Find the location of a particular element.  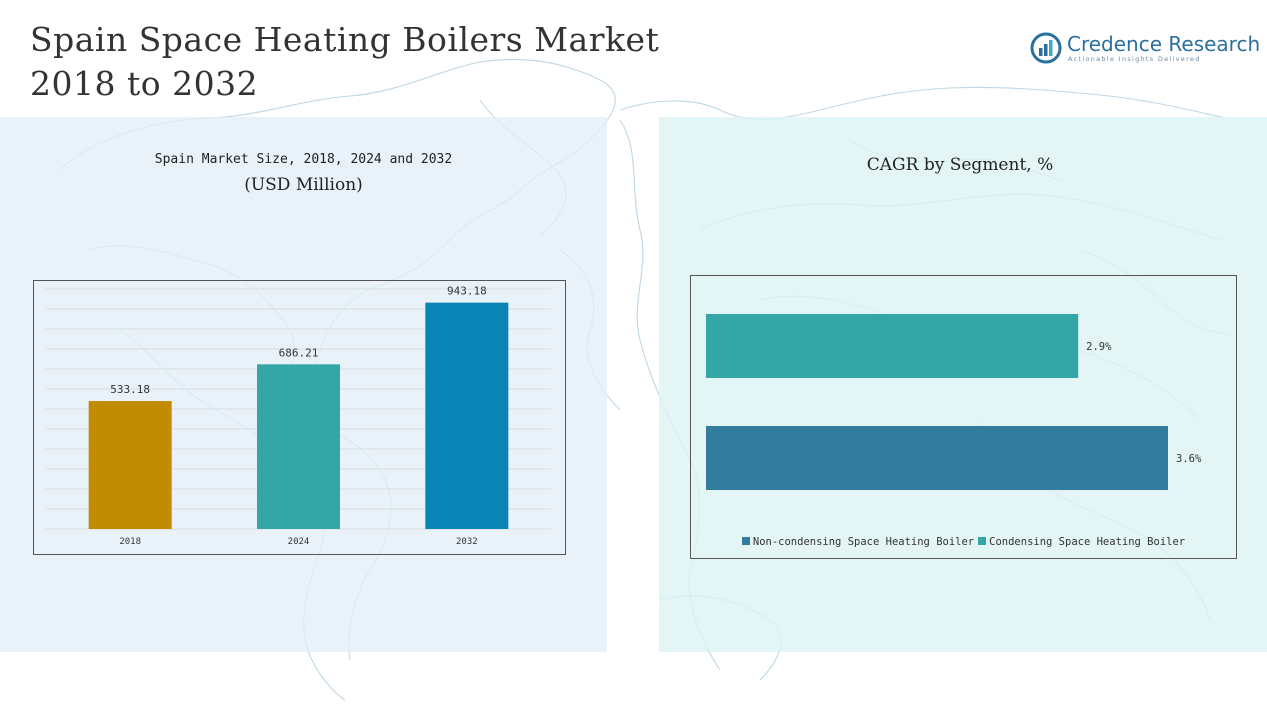

legend-item-1: Non-condensing Space Heating Boiler is located at coordinates (858, 542).